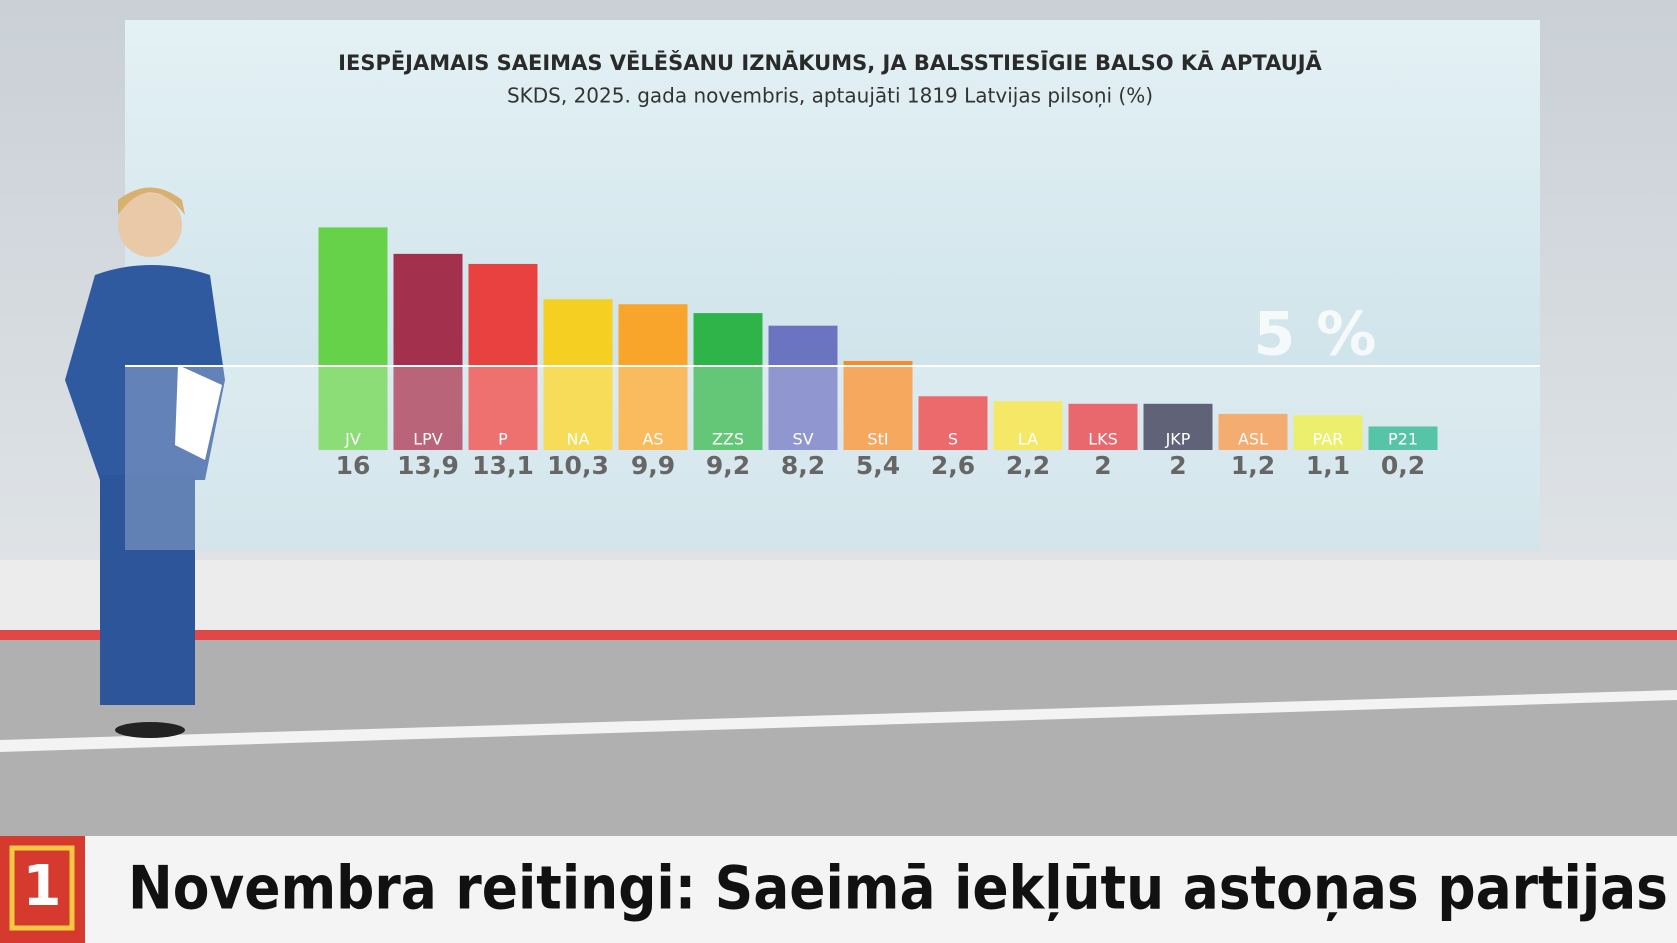 The width and height of the screenshot is (1677, 943). I want to click on value-label: 9,9, so click(653, 465).